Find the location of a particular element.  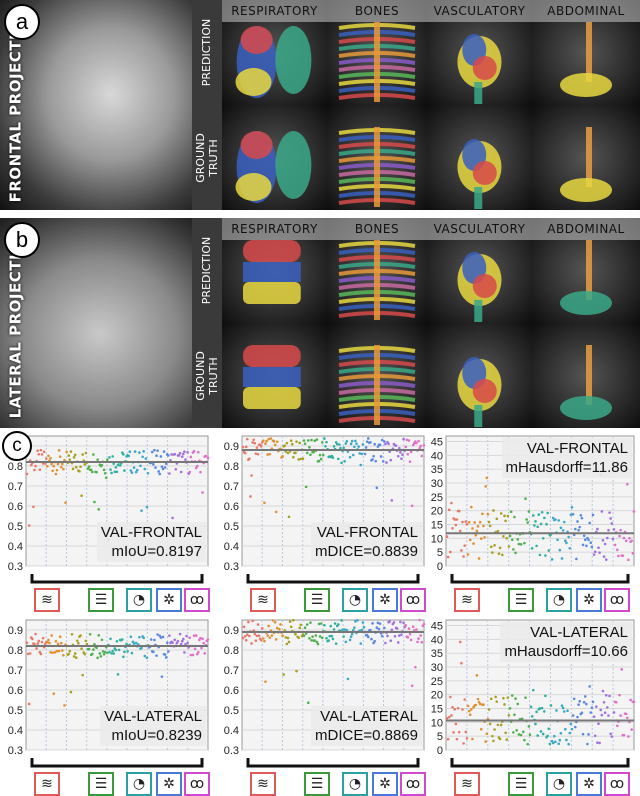

column-header-vasculatory: VASCULATORY is located at coordinates (479, 11).